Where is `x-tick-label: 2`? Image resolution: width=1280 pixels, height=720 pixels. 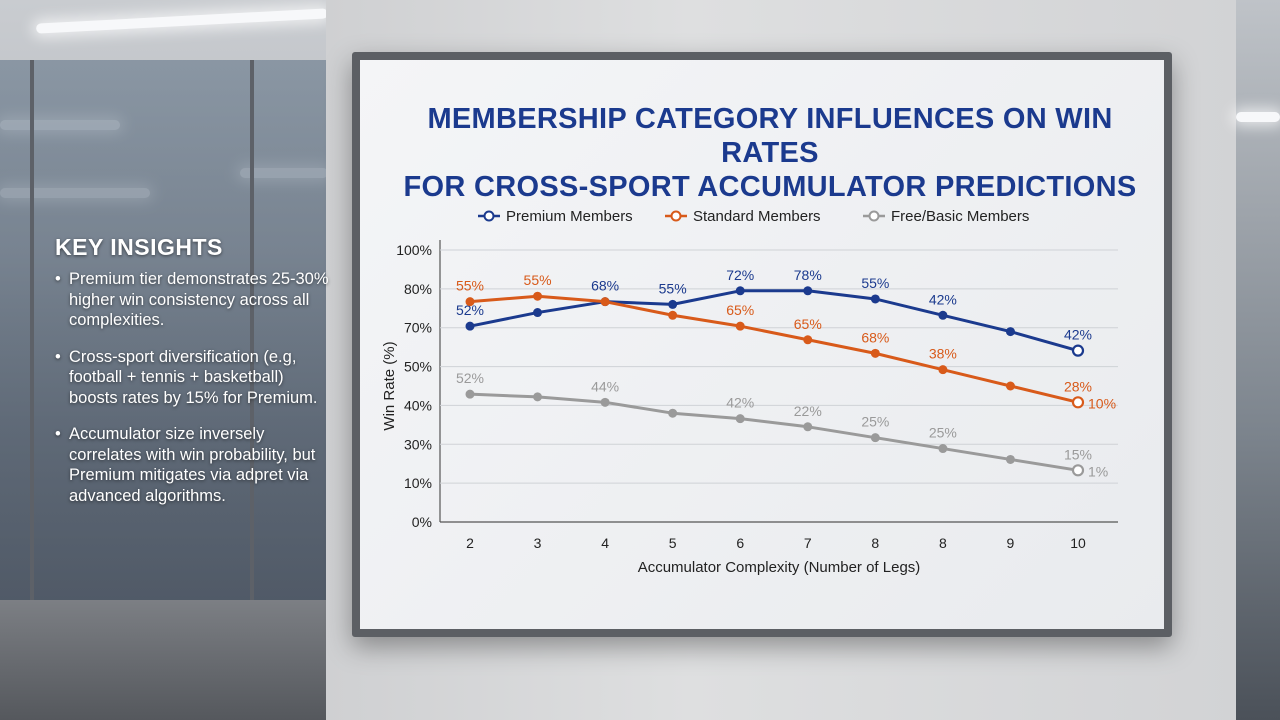 x-tick-label: 2 is located at coordinates (470, 543).